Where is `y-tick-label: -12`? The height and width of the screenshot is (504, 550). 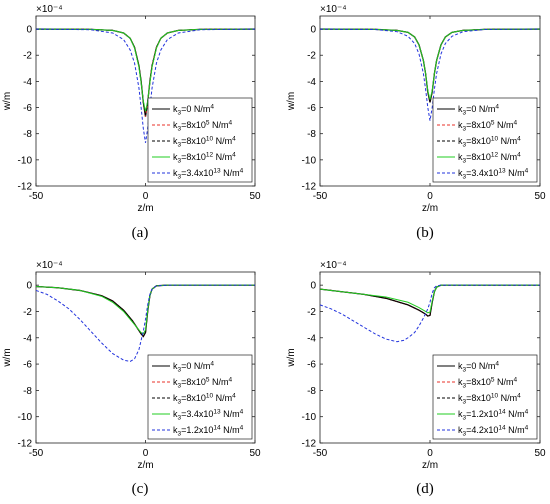
y-tick-label: -12 is located at coordinates (25, 187).